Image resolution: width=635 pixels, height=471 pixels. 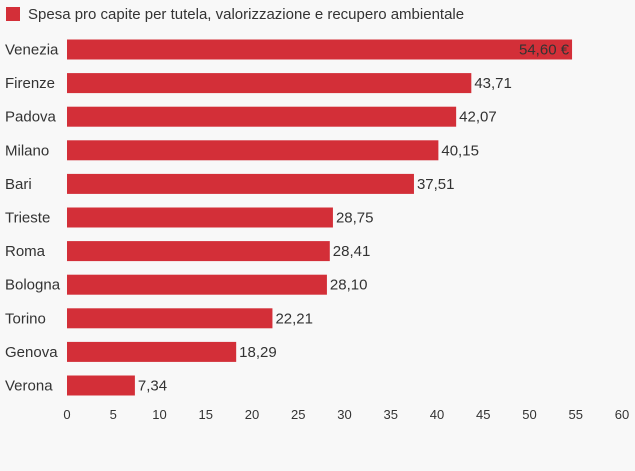 What do you see at coordinates (27, 150) in the screenshot?
I see `category-label-milano: Milano` at bounding box center [27, 150].